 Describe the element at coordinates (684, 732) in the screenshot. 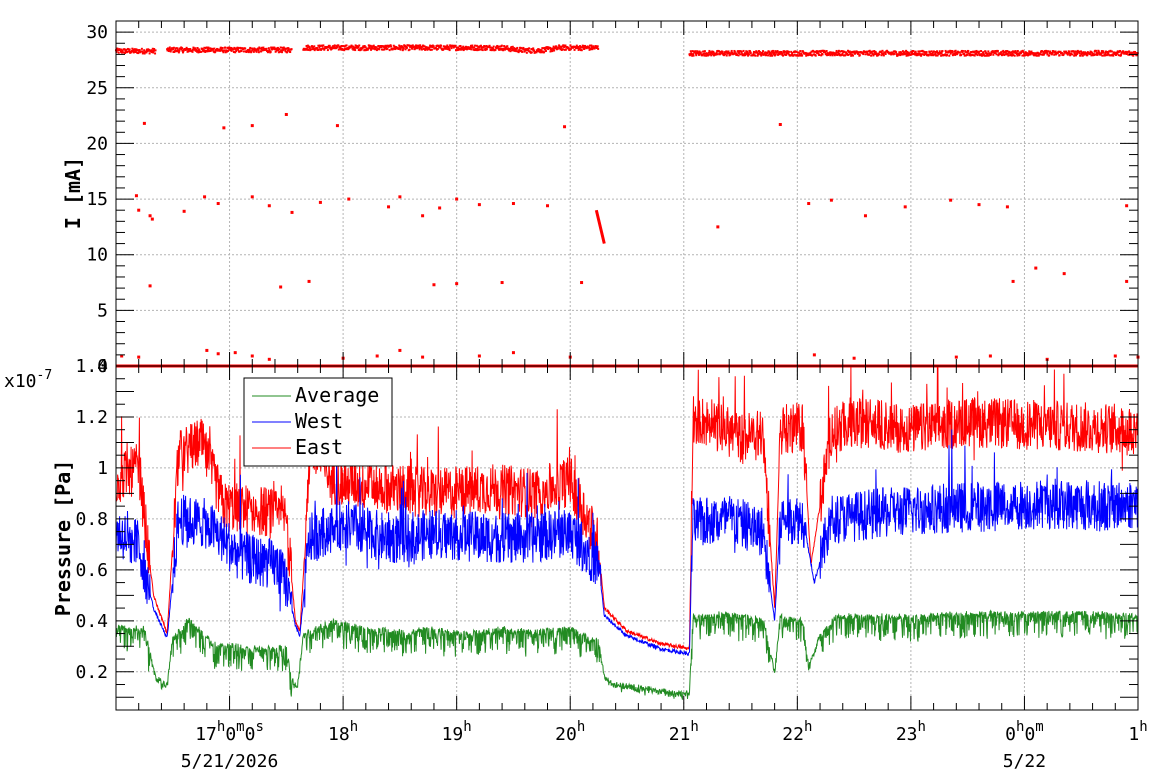

I see `x-tick-label: 21h` at that location.